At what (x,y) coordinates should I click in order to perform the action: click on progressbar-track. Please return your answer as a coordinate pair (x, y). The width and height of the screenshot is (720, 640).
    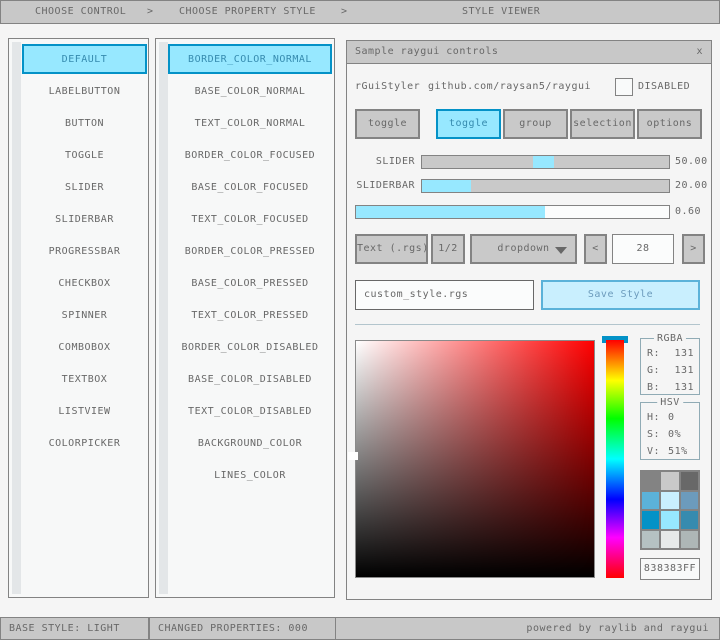
    Looking at the image, I should click on (512, 212).